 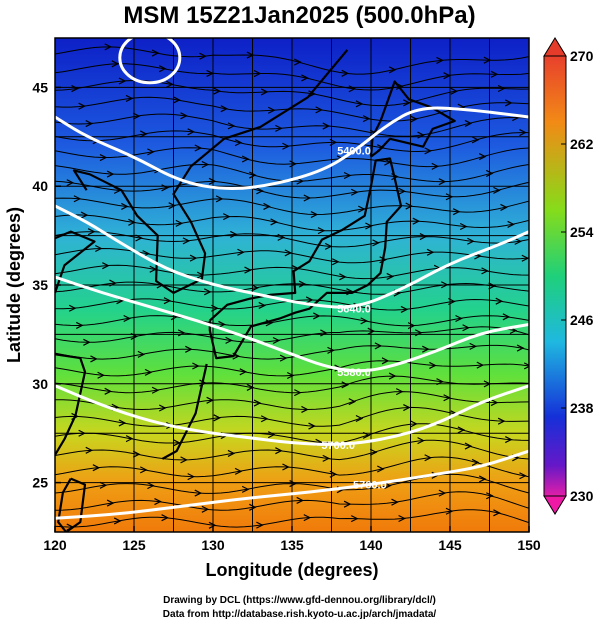 I want to click on y-tick-label: 45, so click(x=40, y=87).